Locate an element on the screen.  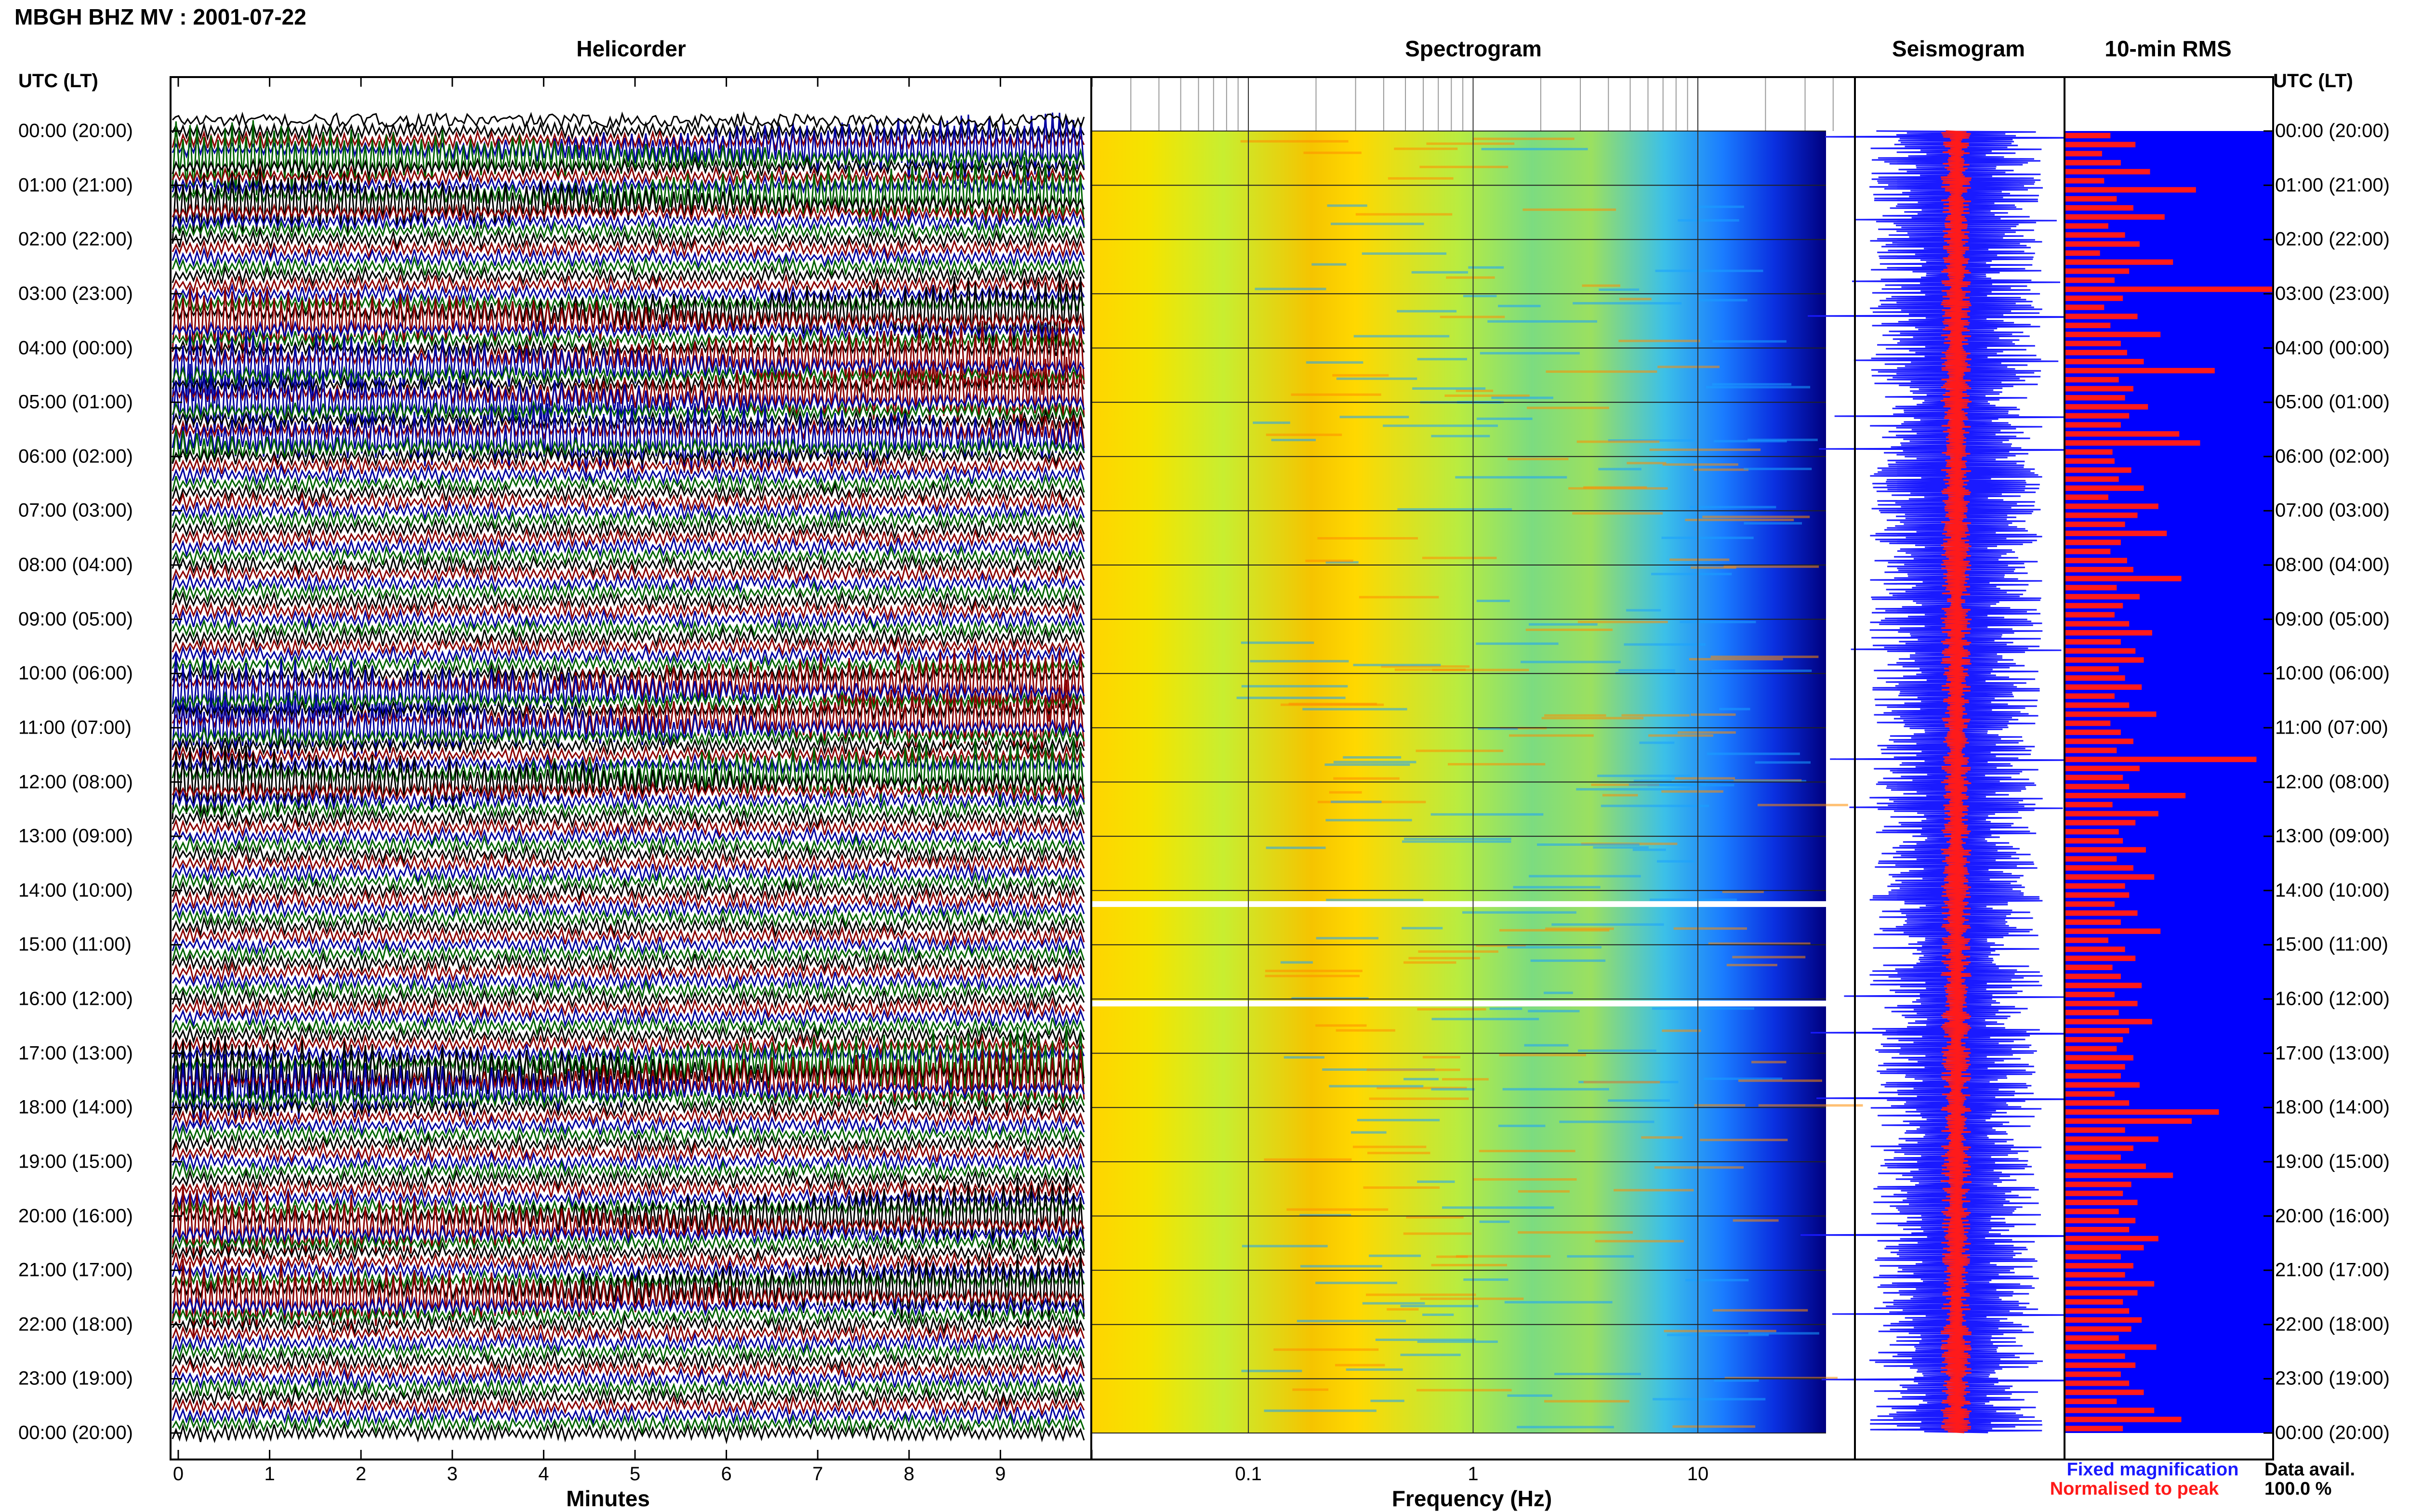
helicorder-x-axis-label: Minutes is located at coordinates (608, 1498).